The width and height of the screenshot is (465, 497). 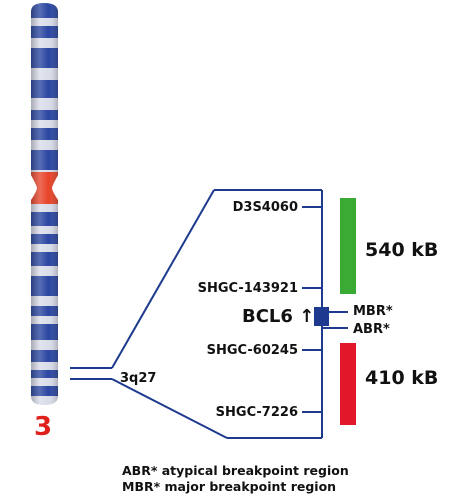 What do you see at coordinates (307, 316) in the screenshot?
I see `arrow-up-icon: ↑` at bounding box center [307, 316].